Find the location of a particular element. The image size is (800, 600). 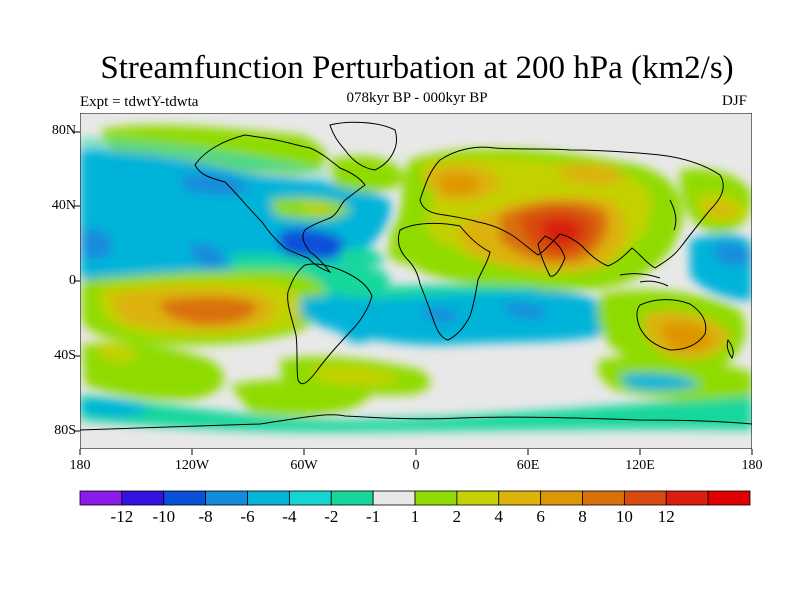

colorbar-label: 8 is located at coordinates (582, 516).